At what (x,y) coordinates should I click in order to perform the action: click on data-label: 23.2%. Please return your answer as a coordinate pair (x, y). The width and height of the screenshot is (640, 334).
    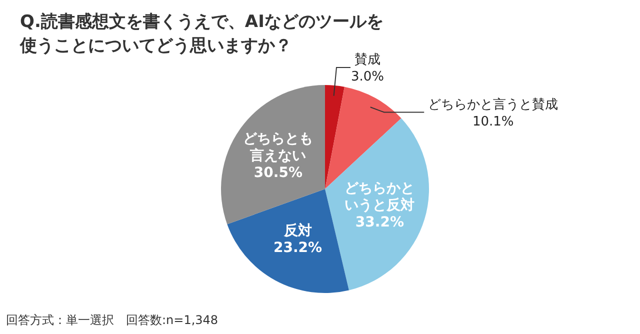
    Looking at the image, I should click on (297, 248).